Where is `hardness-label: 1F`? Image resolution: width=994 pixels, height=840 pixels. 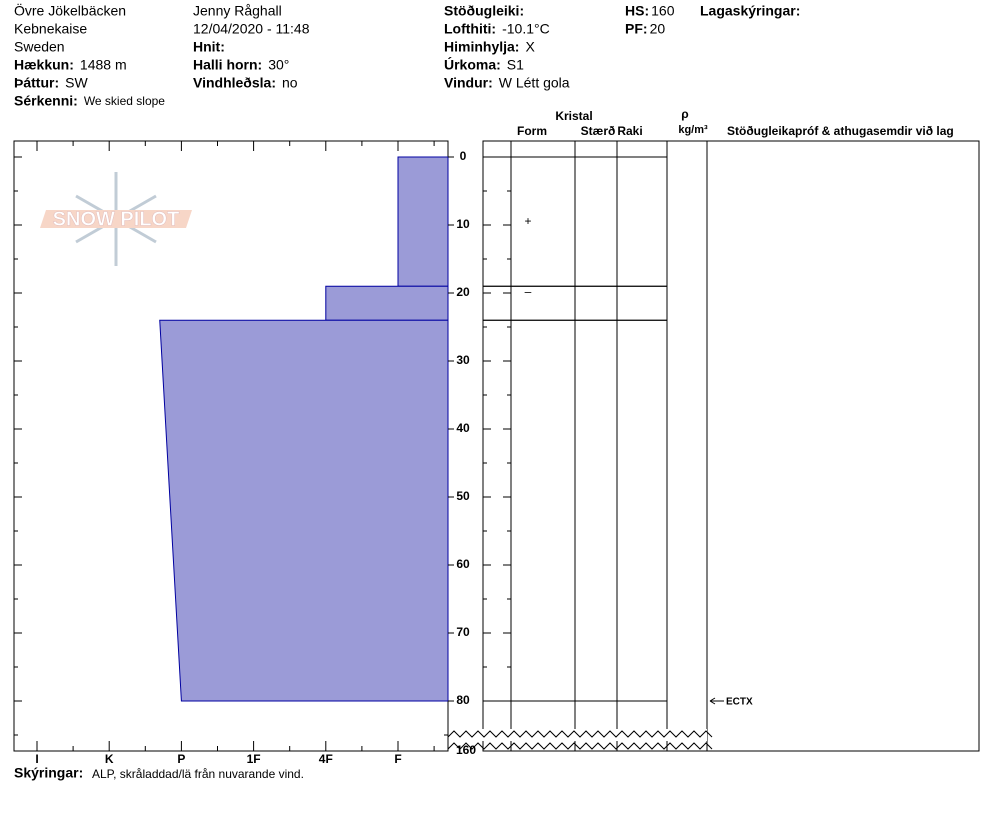
hardness-label: 1F is located at coordinates (254, 759).